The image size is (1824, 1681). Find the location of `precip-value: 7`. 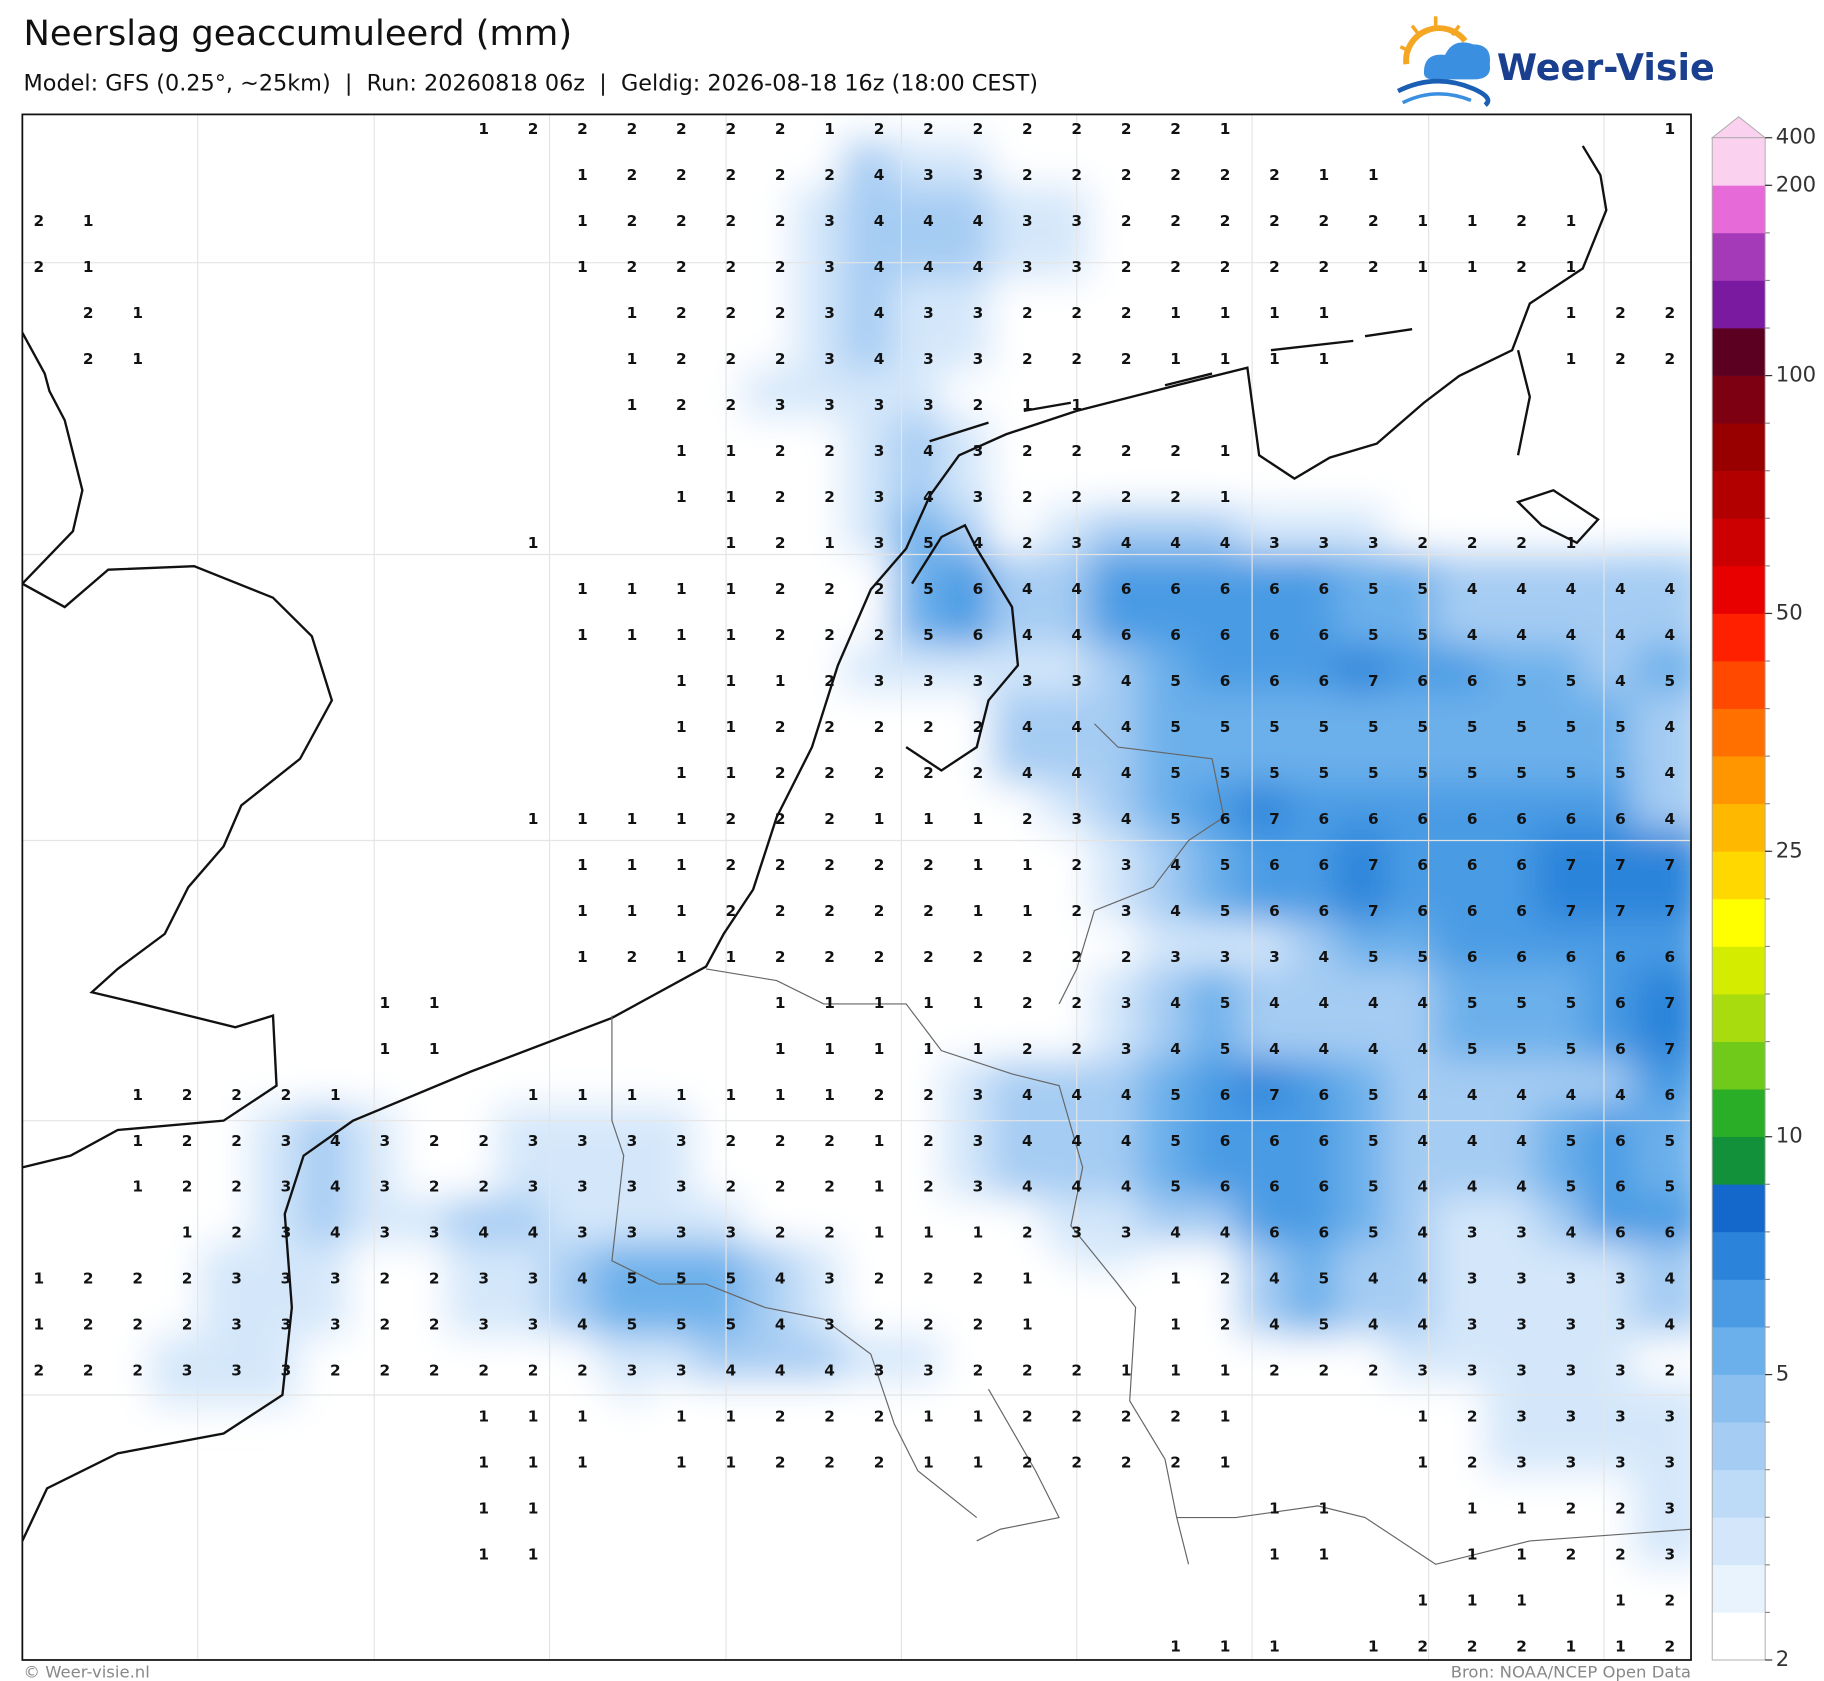

precip-value: 7 is located at coordinates (1274, 819).